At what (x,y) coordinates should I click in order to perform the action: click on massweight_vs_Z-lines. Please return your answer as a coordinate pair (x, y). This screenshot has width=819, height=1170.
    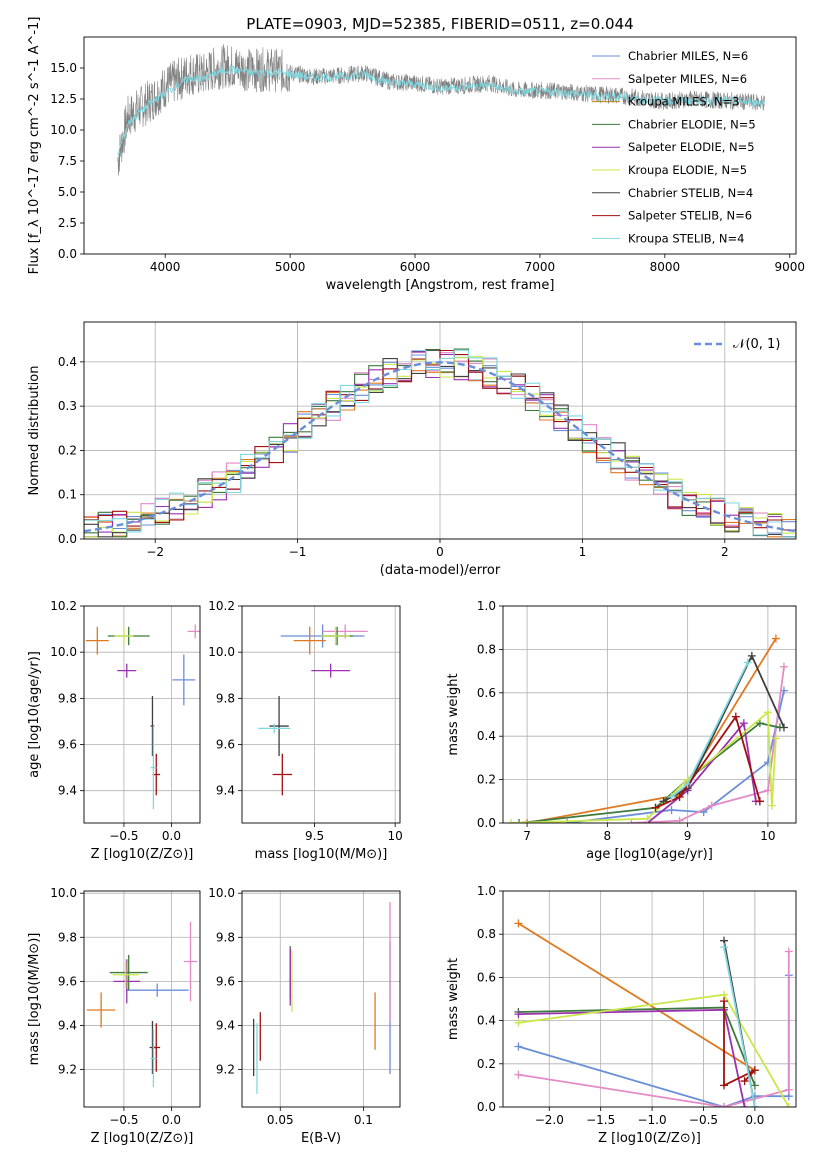
    Looking at the image, I should click on (653, 1013).